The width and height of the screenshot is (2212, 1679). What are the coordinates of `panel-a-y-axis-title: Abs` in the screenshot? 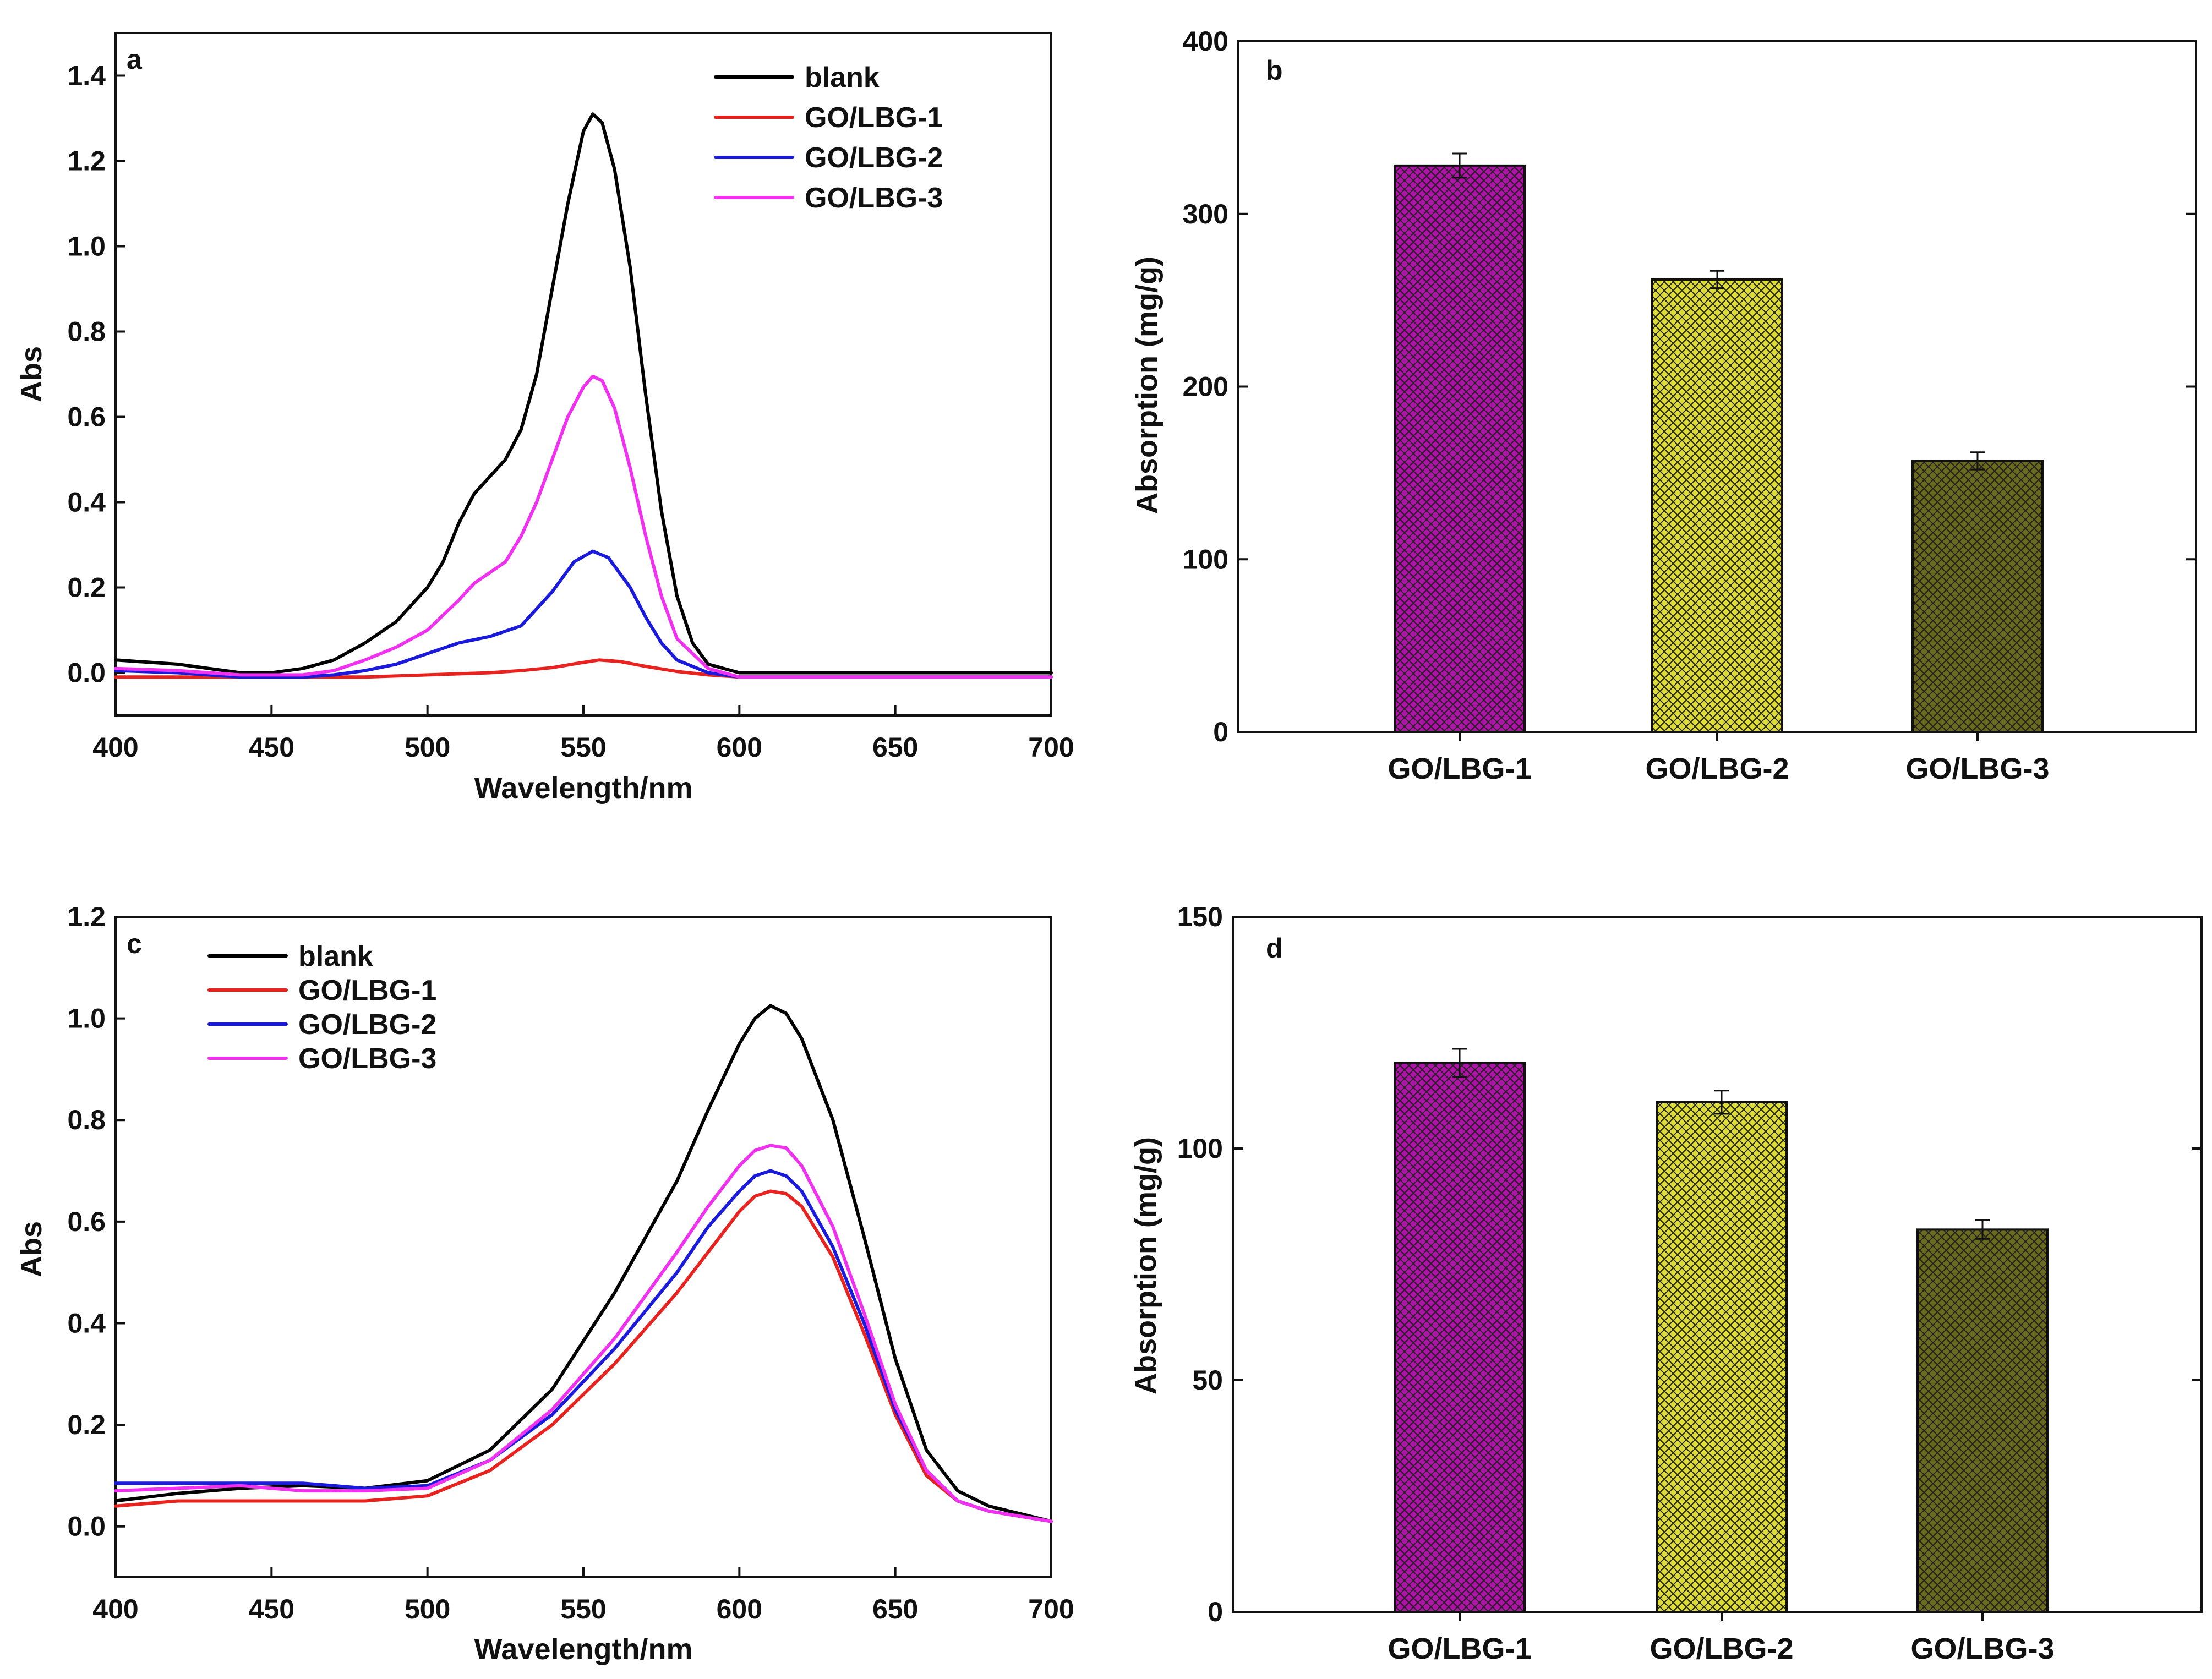 It's located at (31, 374).